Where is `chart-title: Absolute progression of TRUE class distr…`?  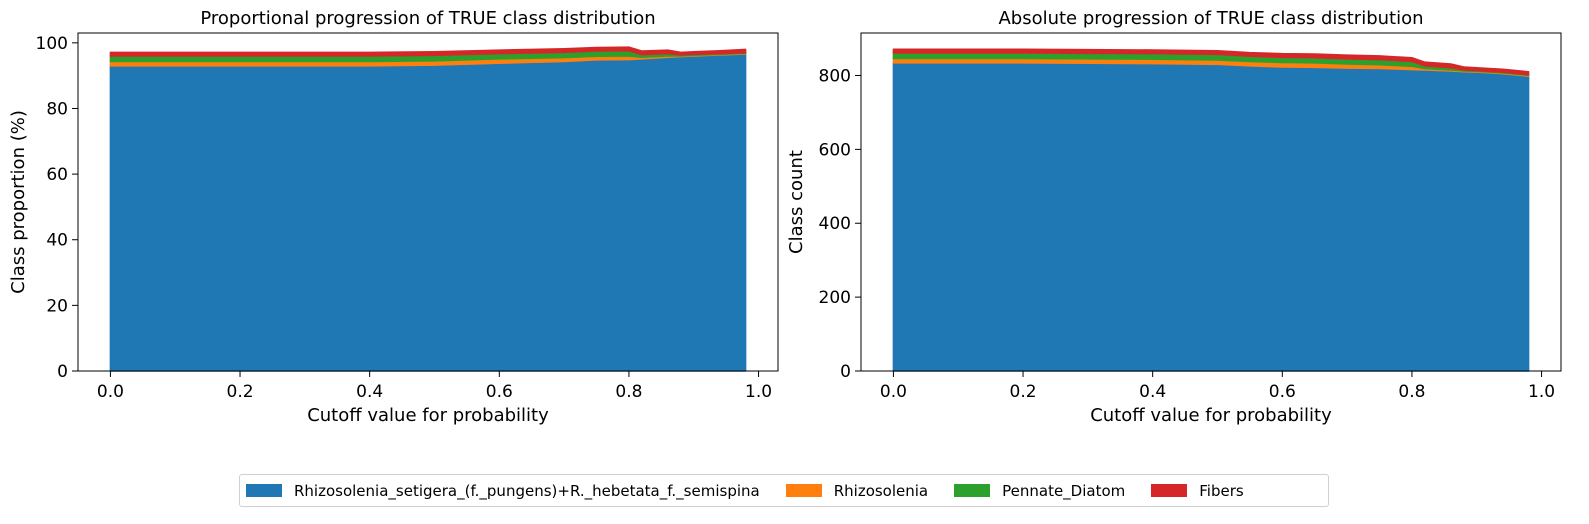 chart-title: Absolute progression of TRUE class distr… is located at coordinates (1210, 18).